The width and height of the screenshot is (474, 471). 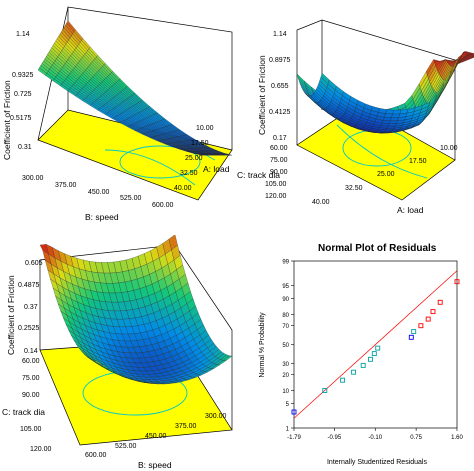 What do you see at coordinates (31, 361) in the screenshot?
I see `p3-ytick: 60.00` at bounding box center [31, 361].